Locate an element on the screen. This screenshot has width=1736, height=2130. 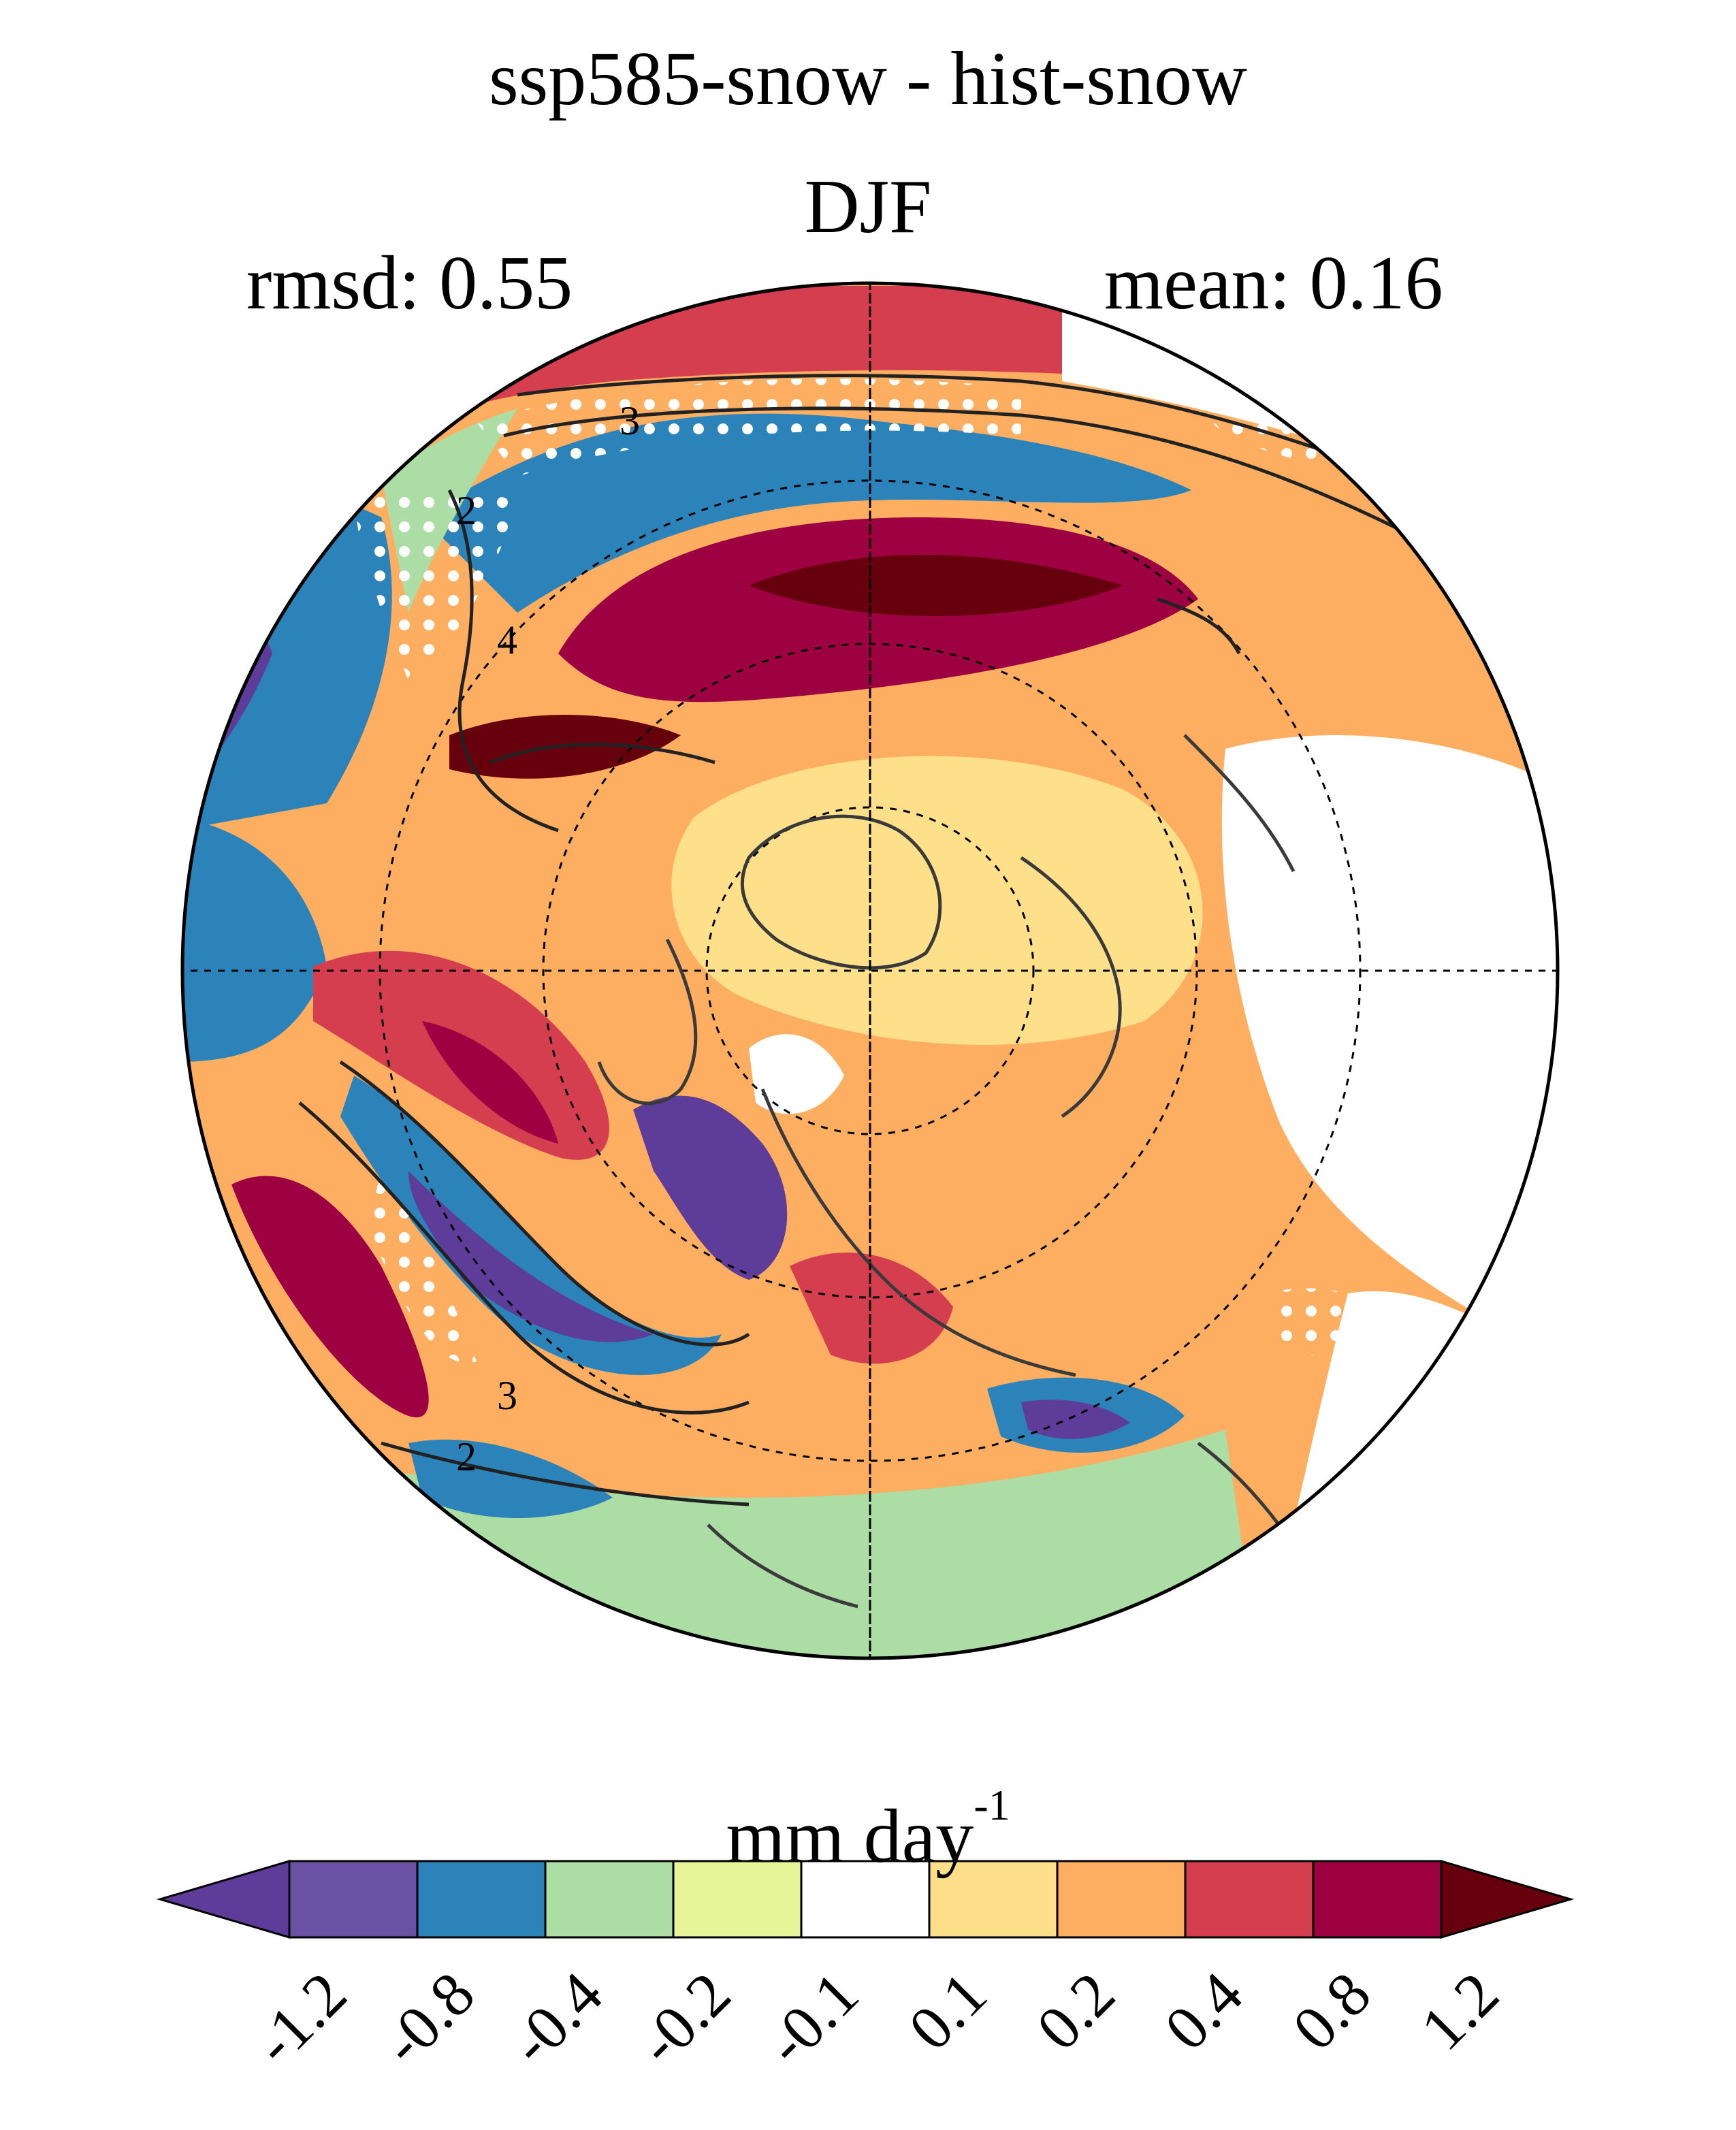
field-greenland-negative is located at coordinates (710, 1187).